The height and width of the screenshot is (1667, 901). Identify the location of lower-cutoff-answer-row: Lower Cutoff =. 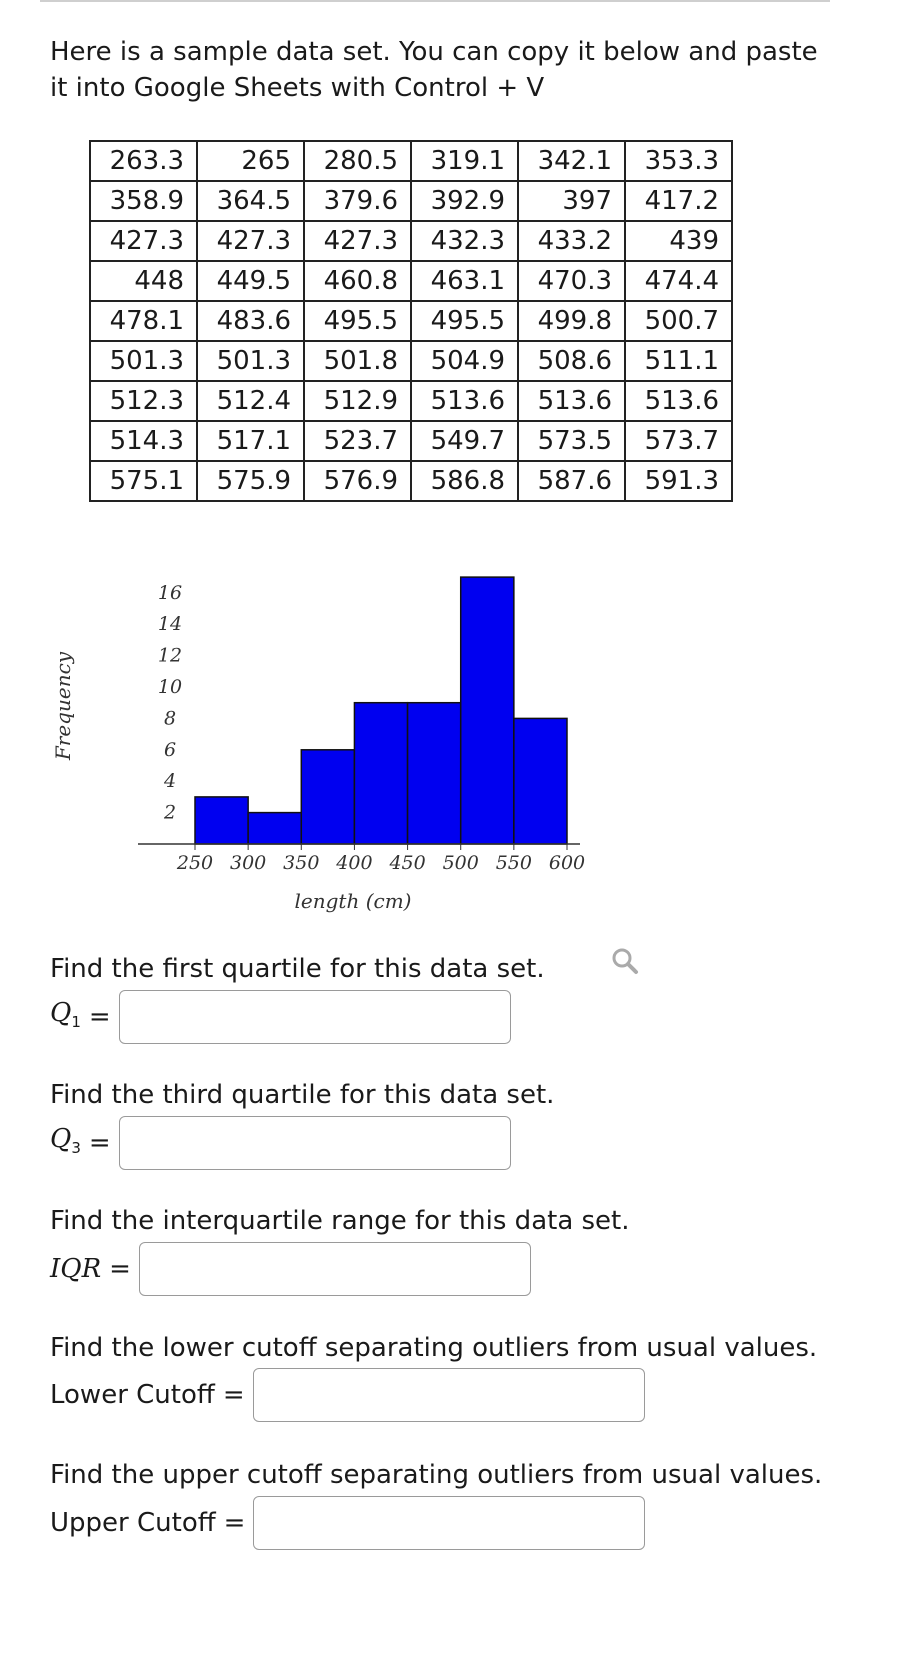
(347, 1395).